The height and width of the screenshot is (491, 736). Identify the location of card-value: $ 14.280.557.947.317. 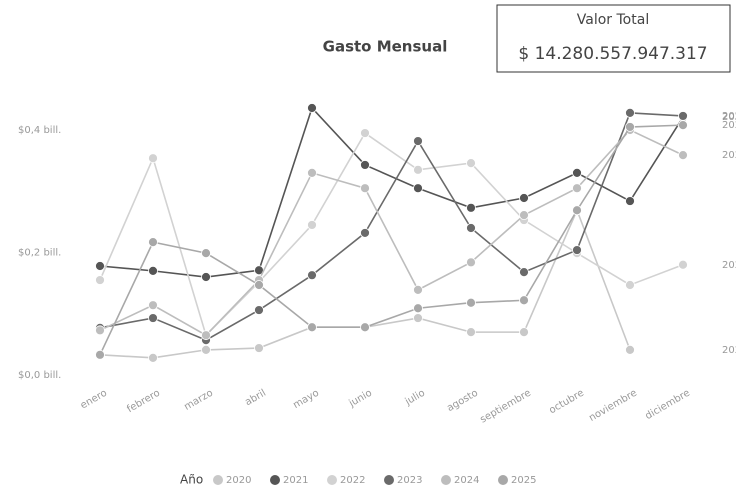
(612, 54).